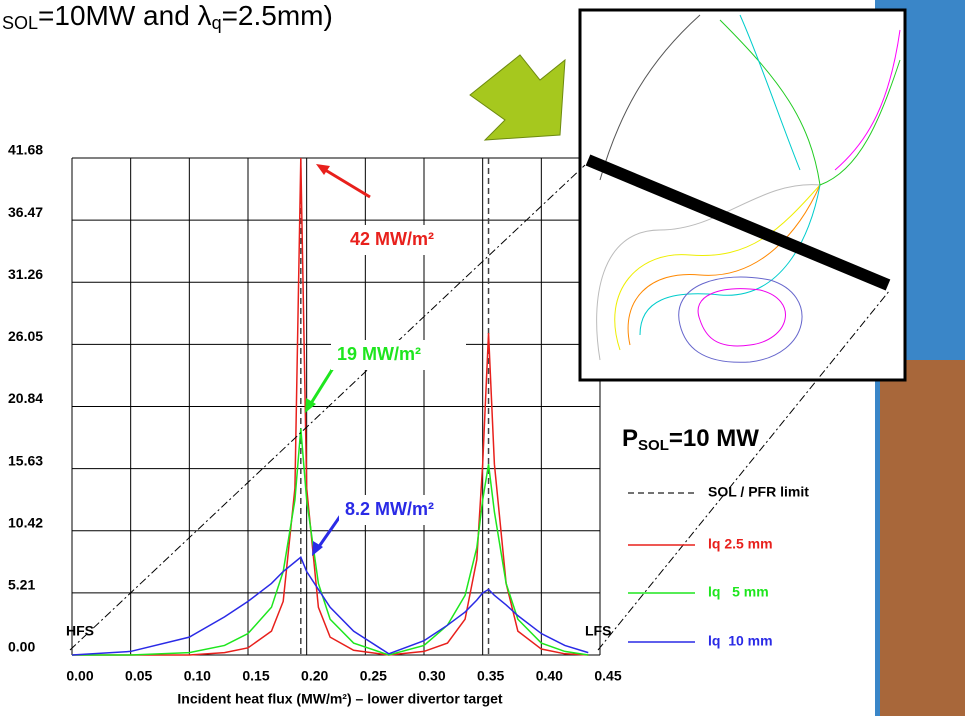  I want to click on target-line, so click(738, 222).